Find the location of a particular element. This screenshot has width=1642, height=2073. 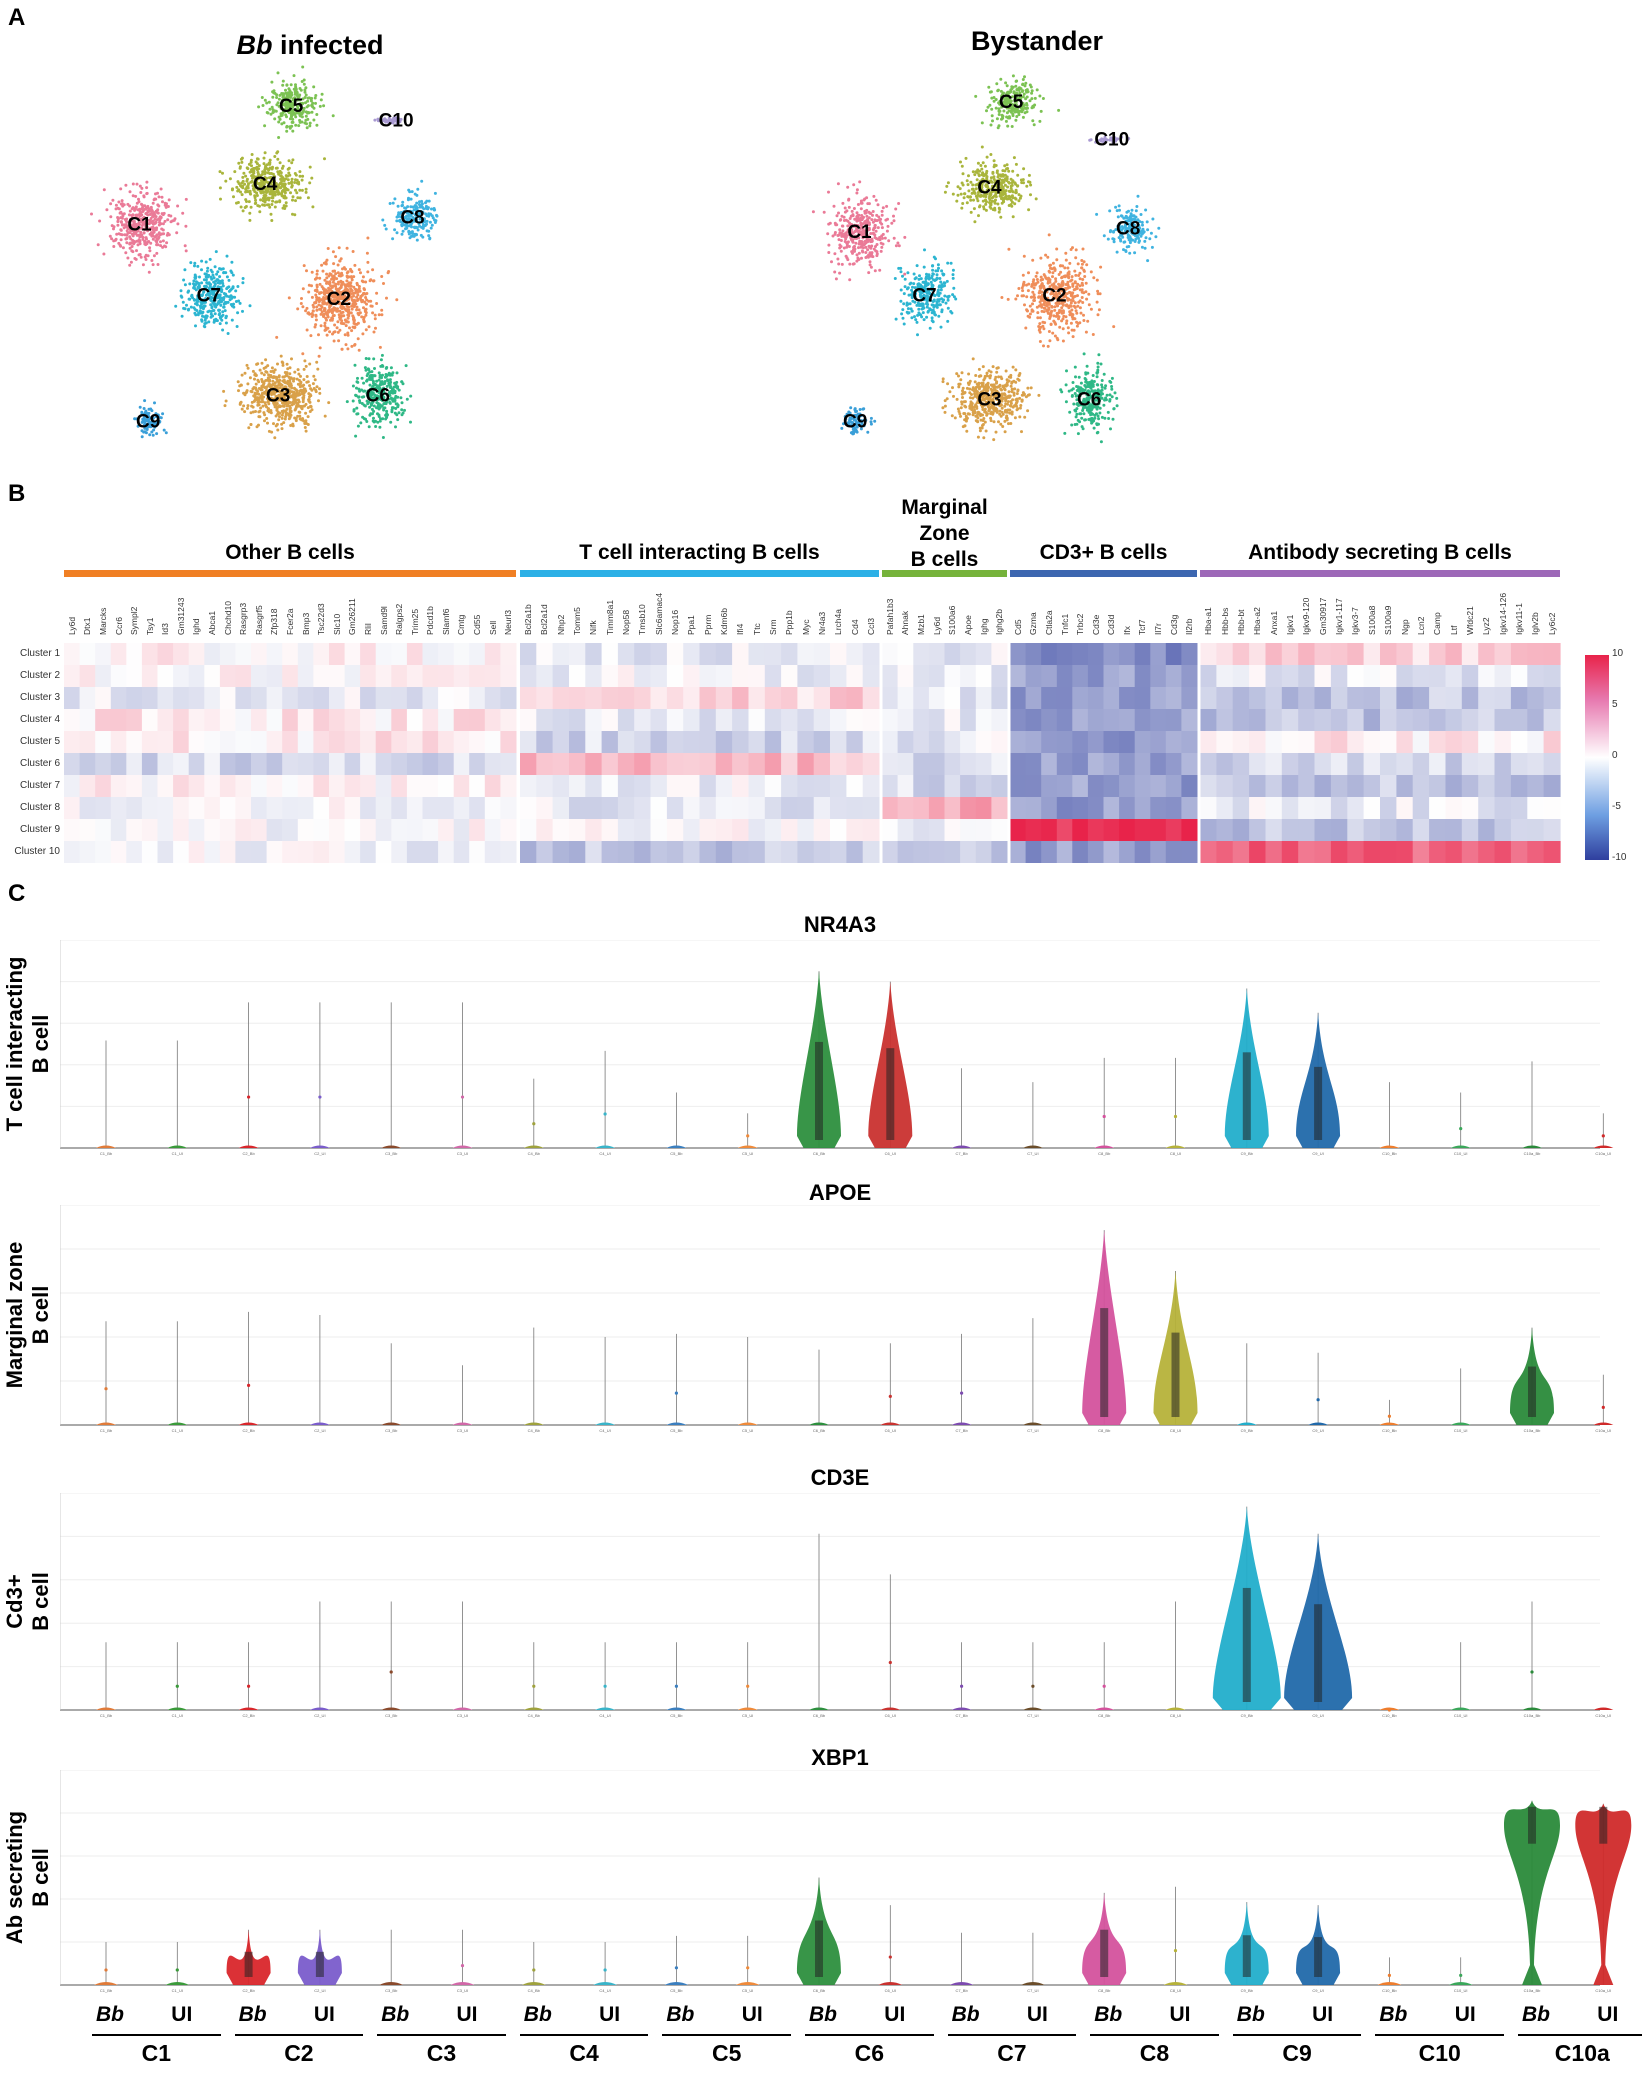

umap-left-title-rest: infected is located at coordinates (328, 45).